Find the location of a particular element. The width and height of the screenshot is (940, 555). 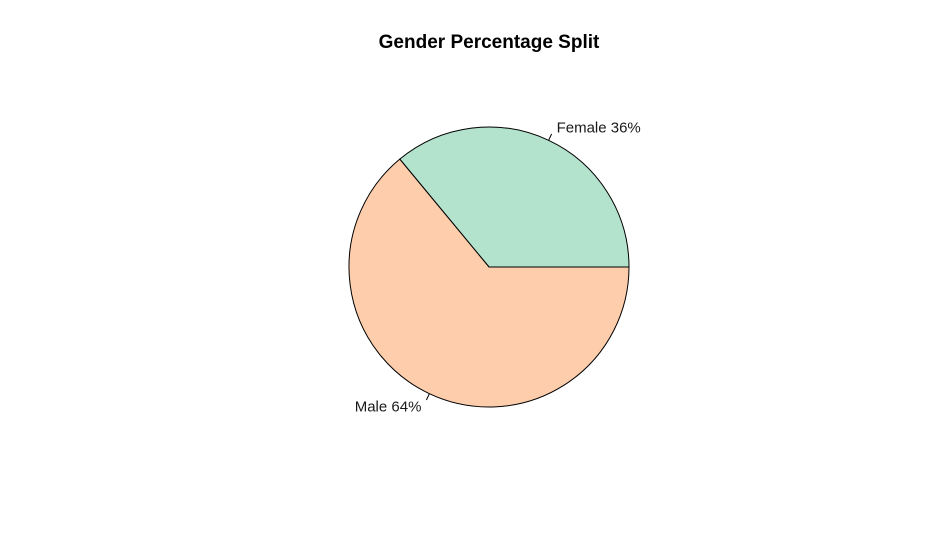

slice-label-female: Female 36% is located at coordinates (599, 128).